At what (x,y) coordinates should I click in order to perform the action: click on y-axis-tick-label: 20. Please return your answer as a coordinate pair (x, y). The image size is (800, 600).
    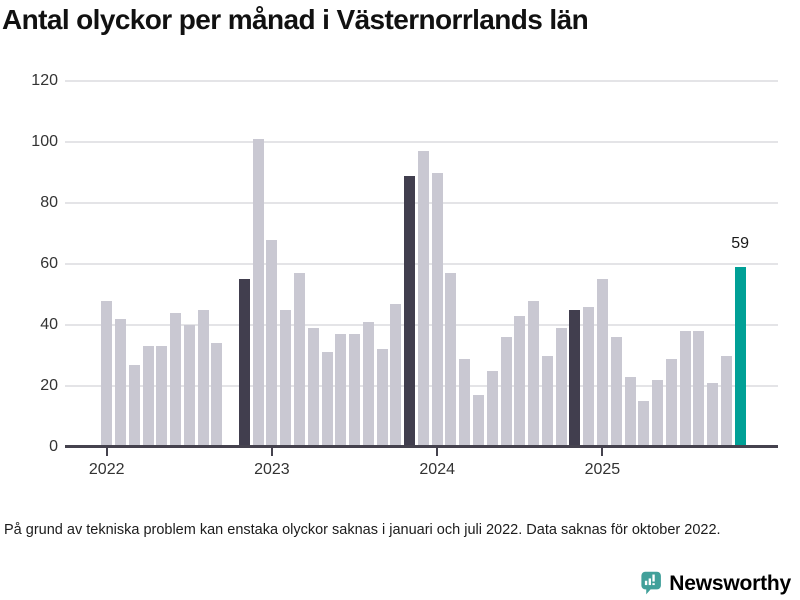
    Looking at the image, I should click on (49, 385).